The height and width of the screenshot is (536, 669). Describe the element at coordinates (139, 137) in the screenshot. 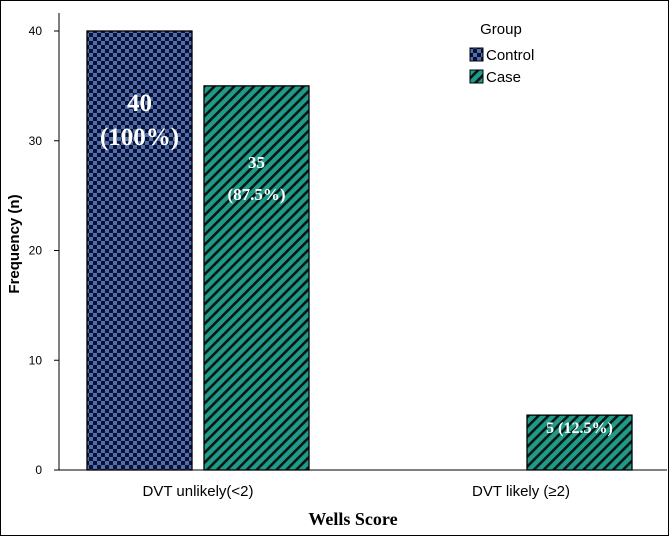

I see `data-label-control-percent: (100%)` at that location.